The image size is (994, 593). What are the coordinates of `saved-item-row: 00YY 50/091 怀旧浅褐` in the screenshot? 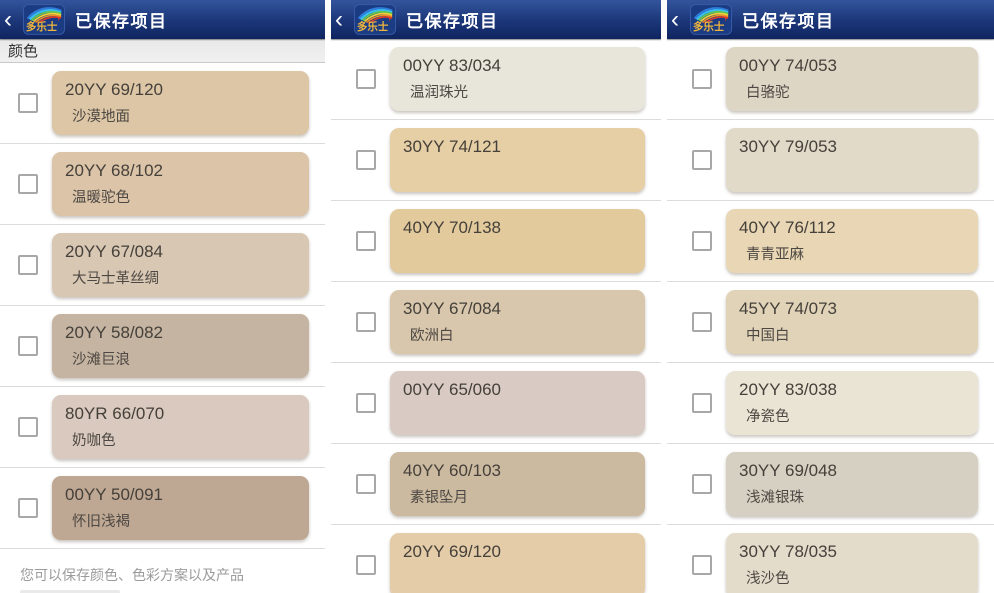 It's located at (162, 508).